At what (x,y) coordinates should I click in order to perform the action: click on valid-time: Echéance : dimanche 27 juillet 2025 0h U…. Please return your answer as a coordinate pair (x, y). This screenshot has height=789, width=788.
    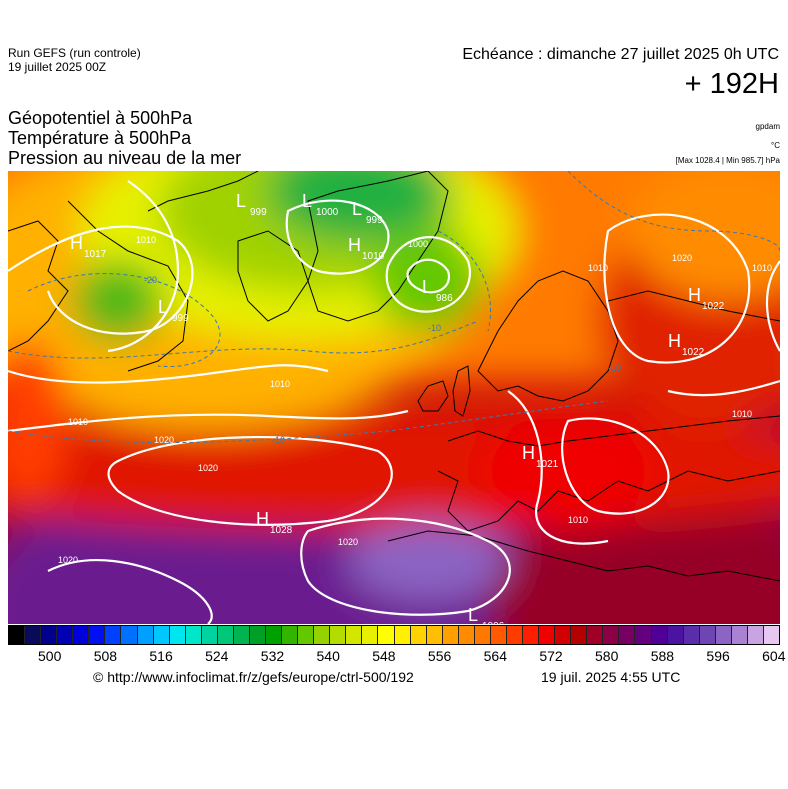
    Looking at the image, I should click on (620, 54).